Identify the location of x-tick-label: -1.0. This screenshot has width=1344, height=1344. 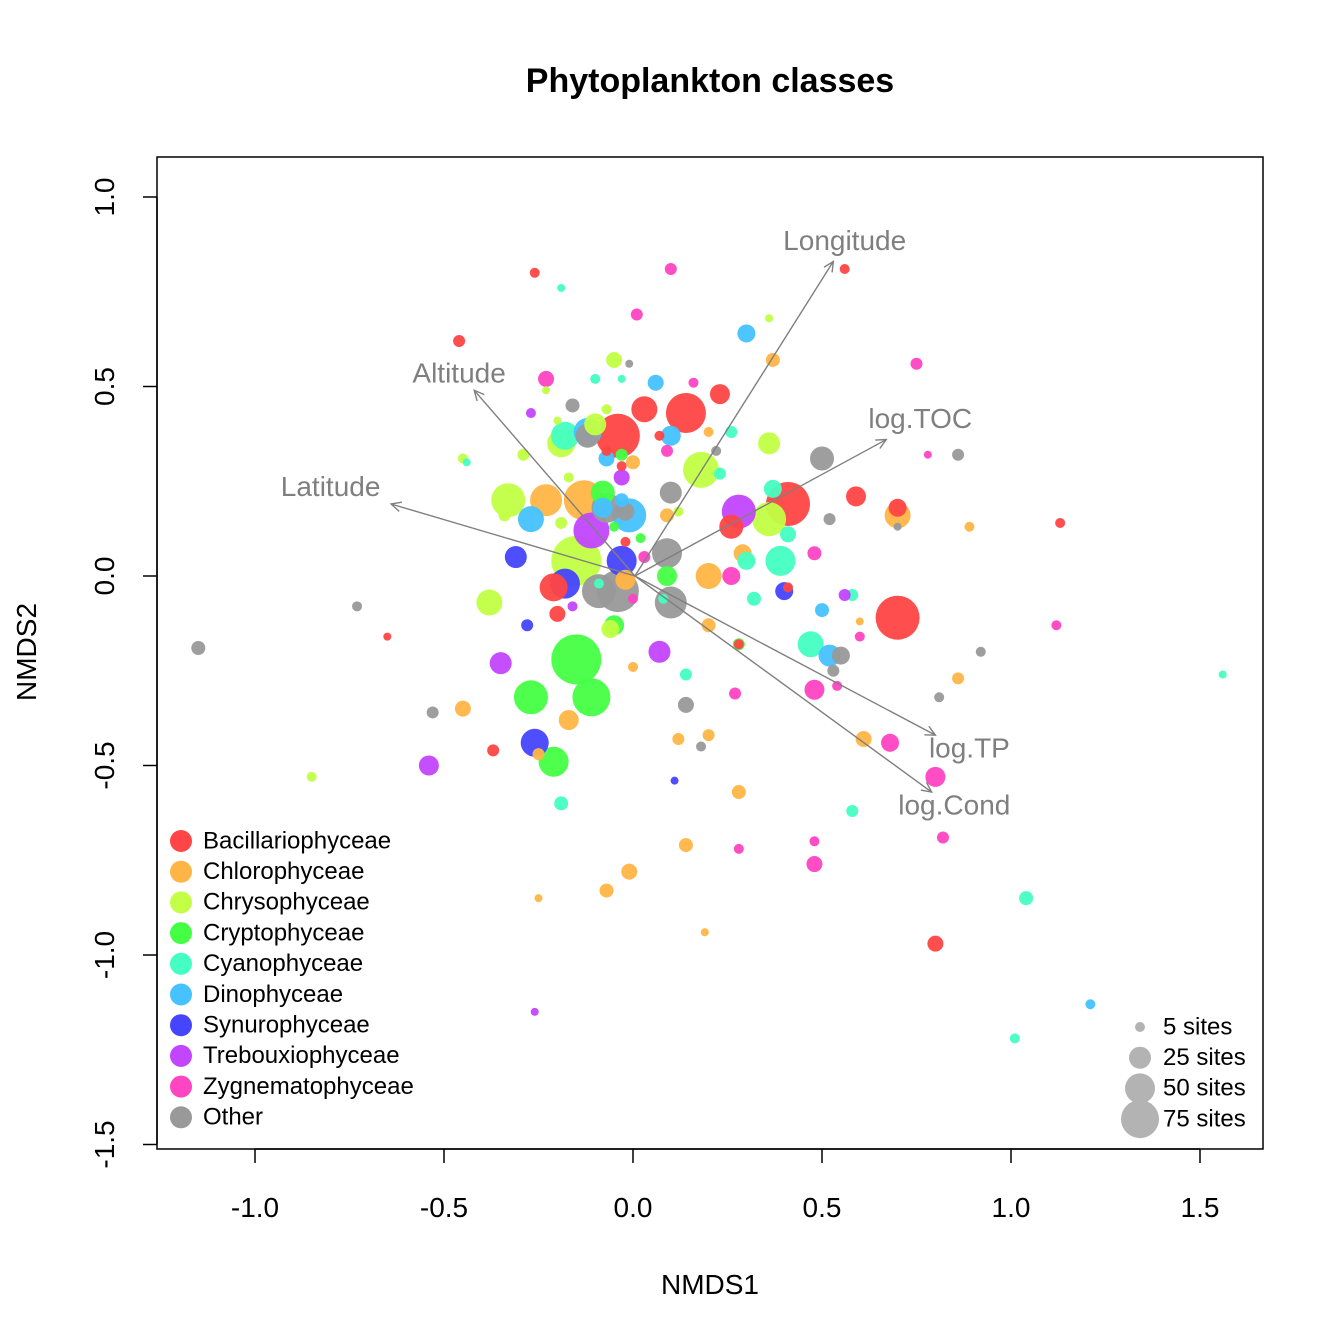
(255, 1207).